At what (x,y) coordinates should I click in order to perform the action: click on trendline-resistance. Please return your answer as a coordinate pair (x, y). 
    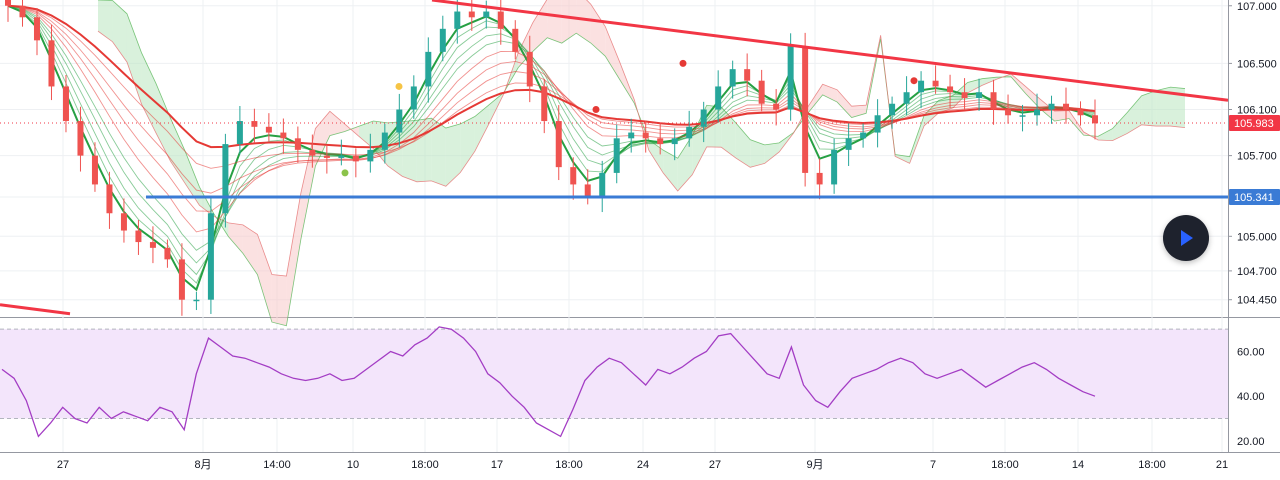
    Looking at the image, I should click on (830, 51).